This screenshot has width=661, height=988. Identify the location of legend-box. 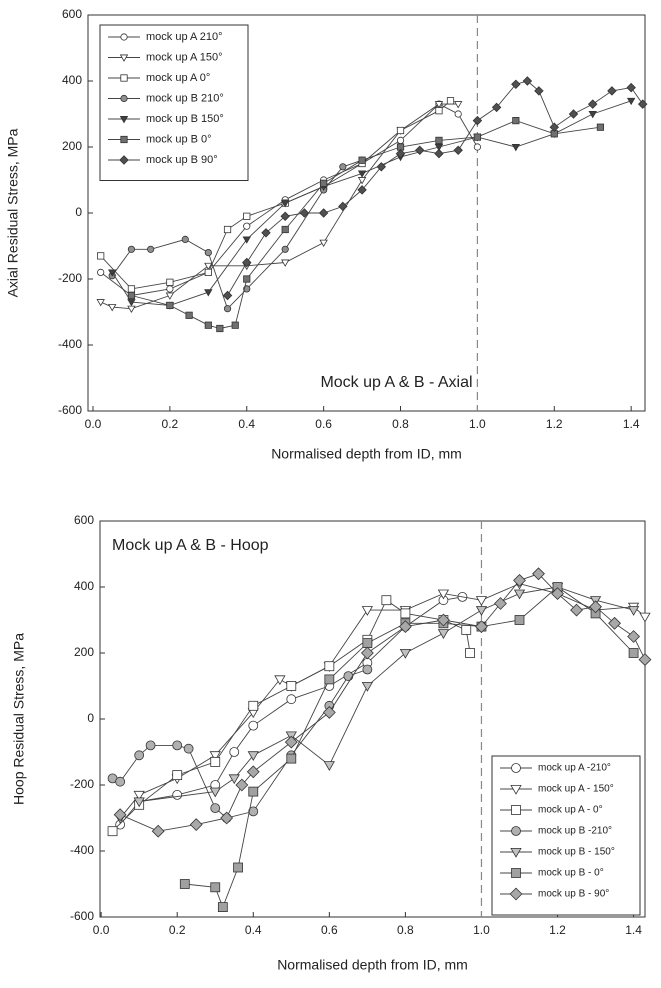
(174, 102).